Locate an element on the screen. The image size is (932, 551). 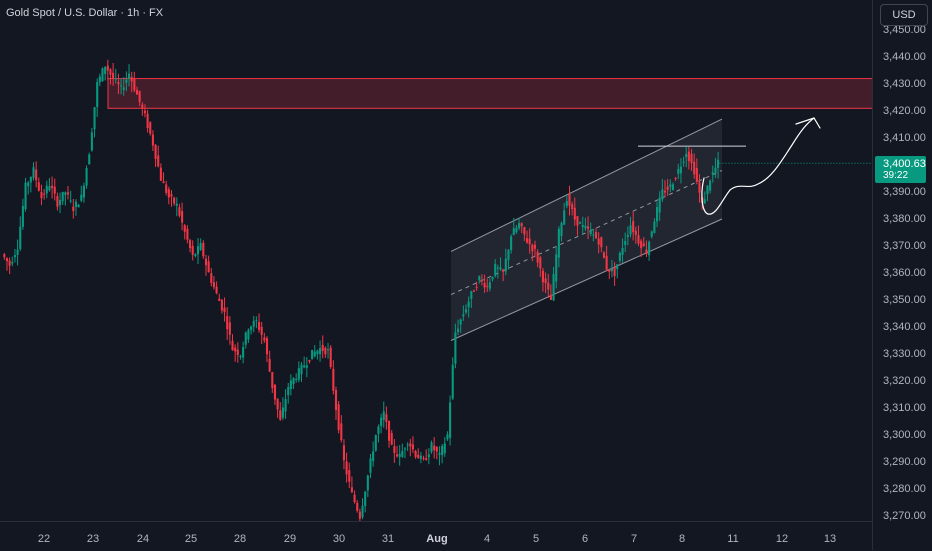
price-tick: 3,380.00 is located at coordinates (904, 219).